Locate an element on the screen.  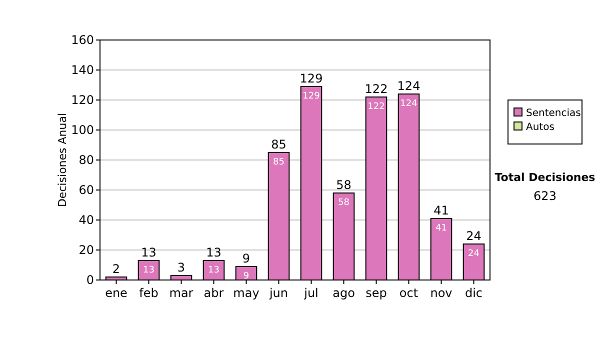
y-tick-label: 100 is located at coordinates (82, 130).